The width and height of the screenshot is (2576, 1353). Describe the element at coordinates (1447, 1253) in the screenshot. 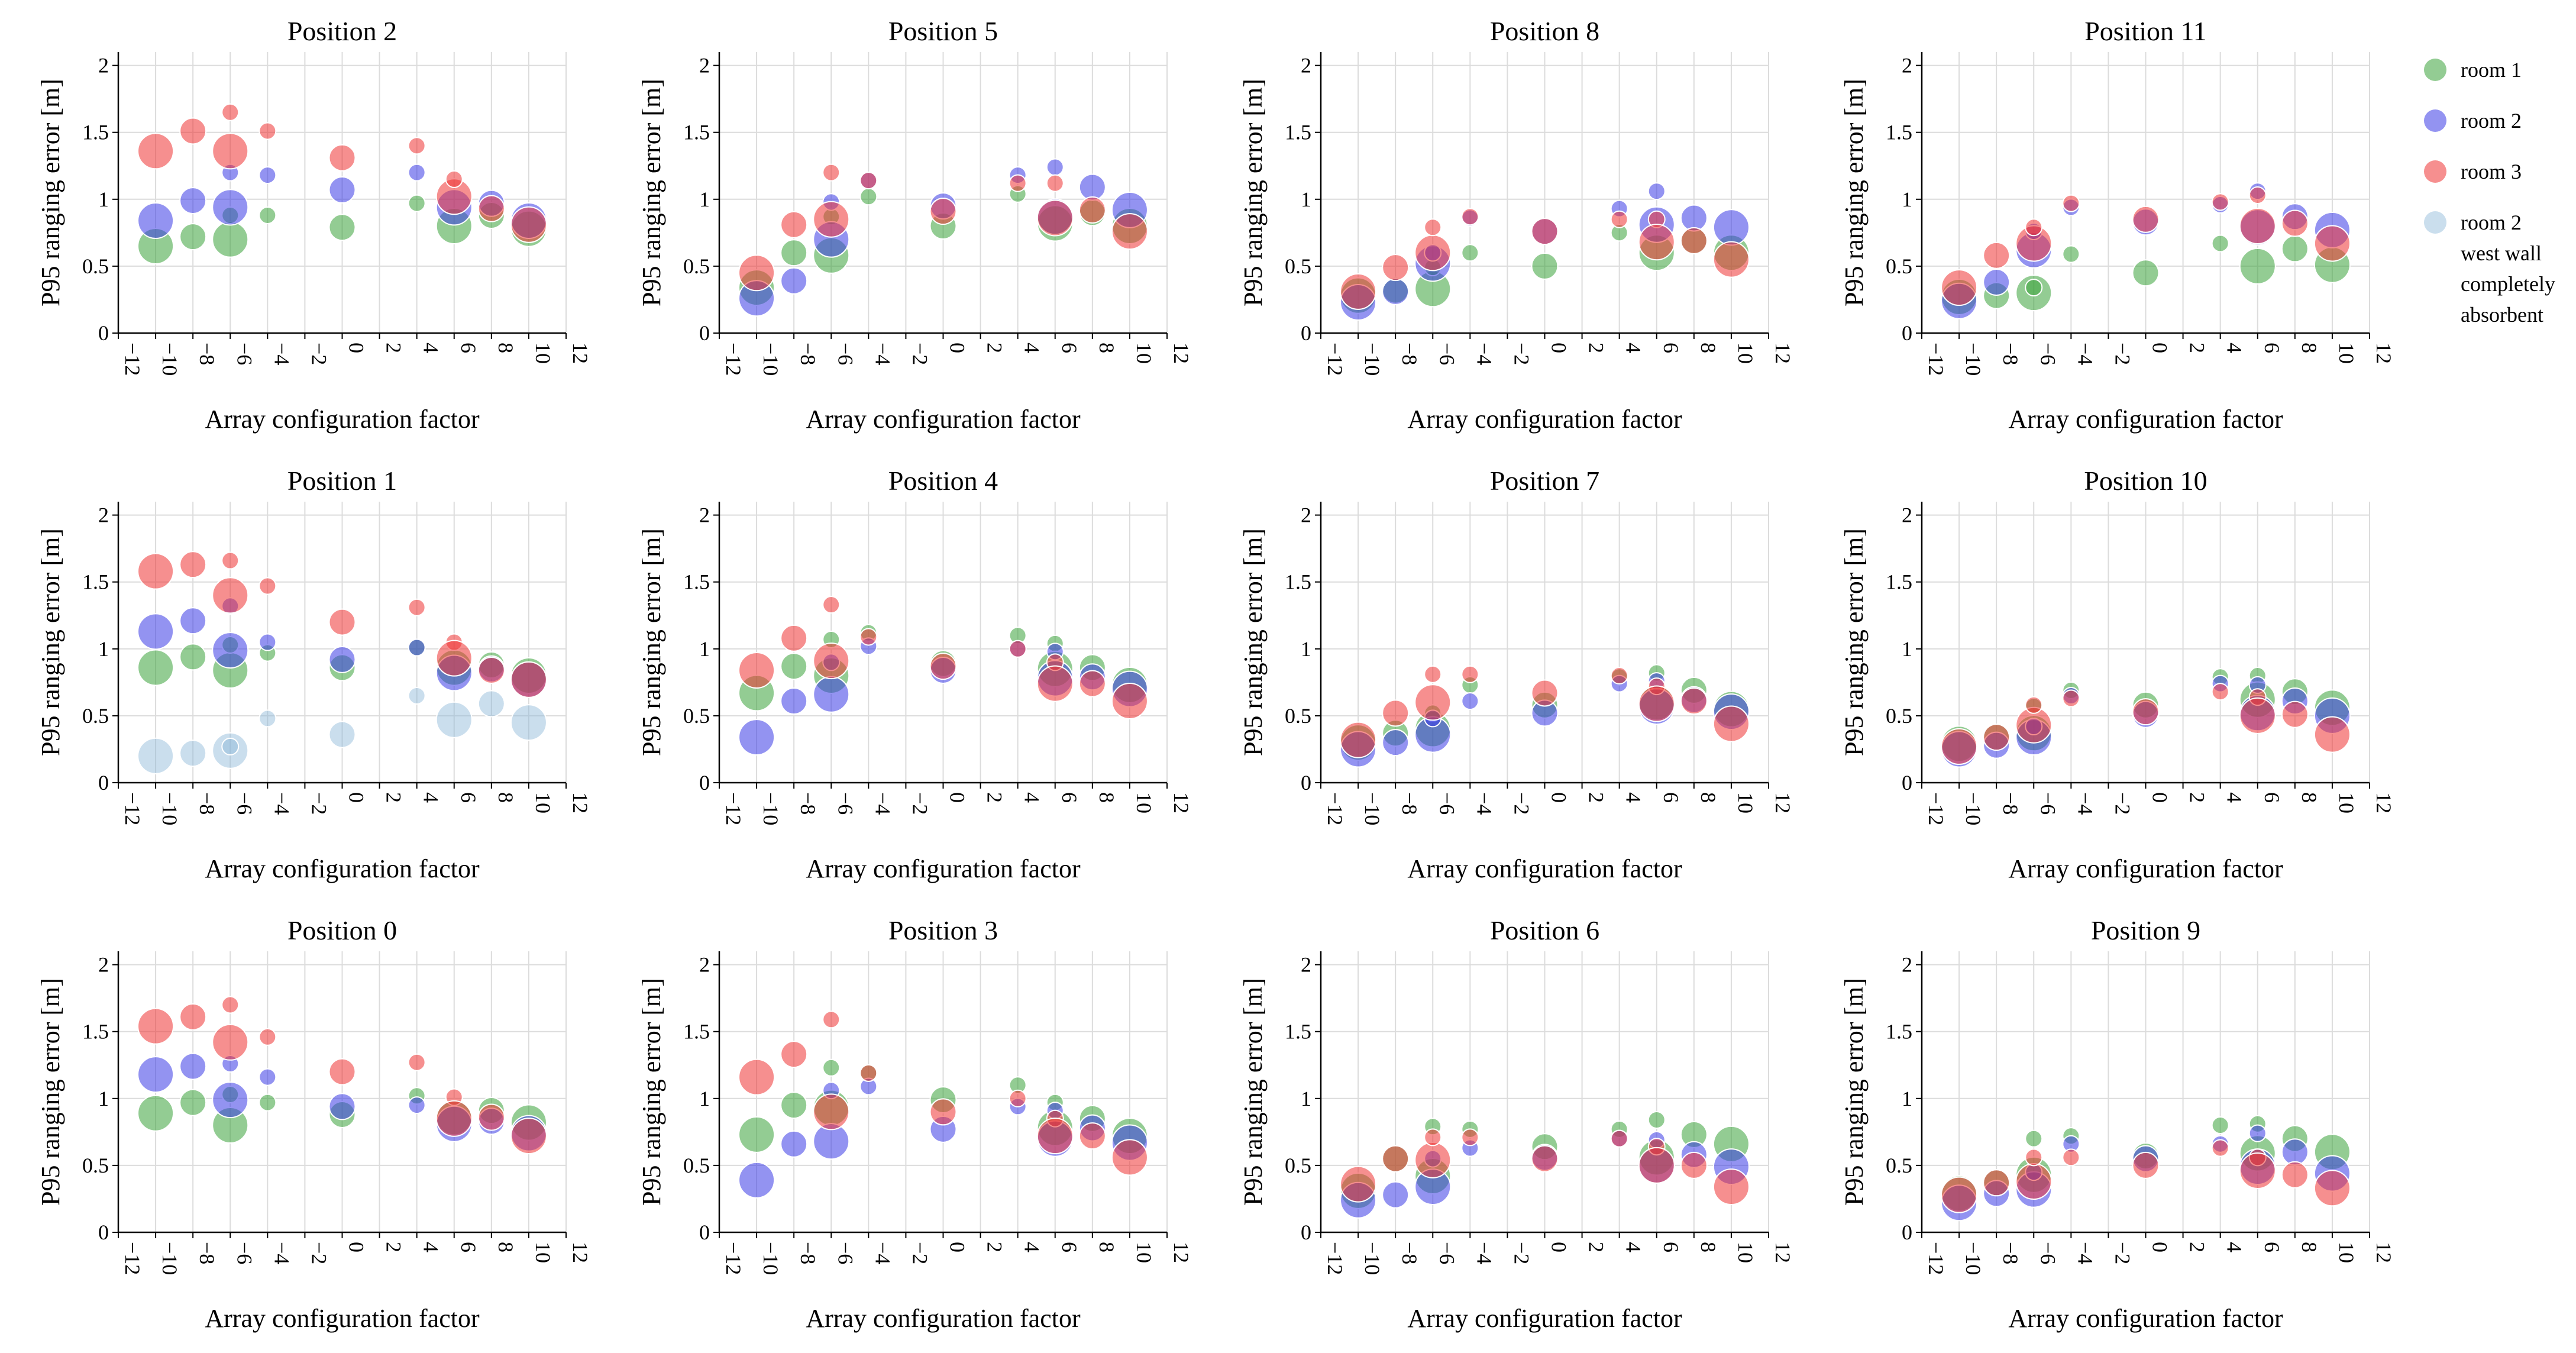

I see `x-tick-label: −6` at that location.